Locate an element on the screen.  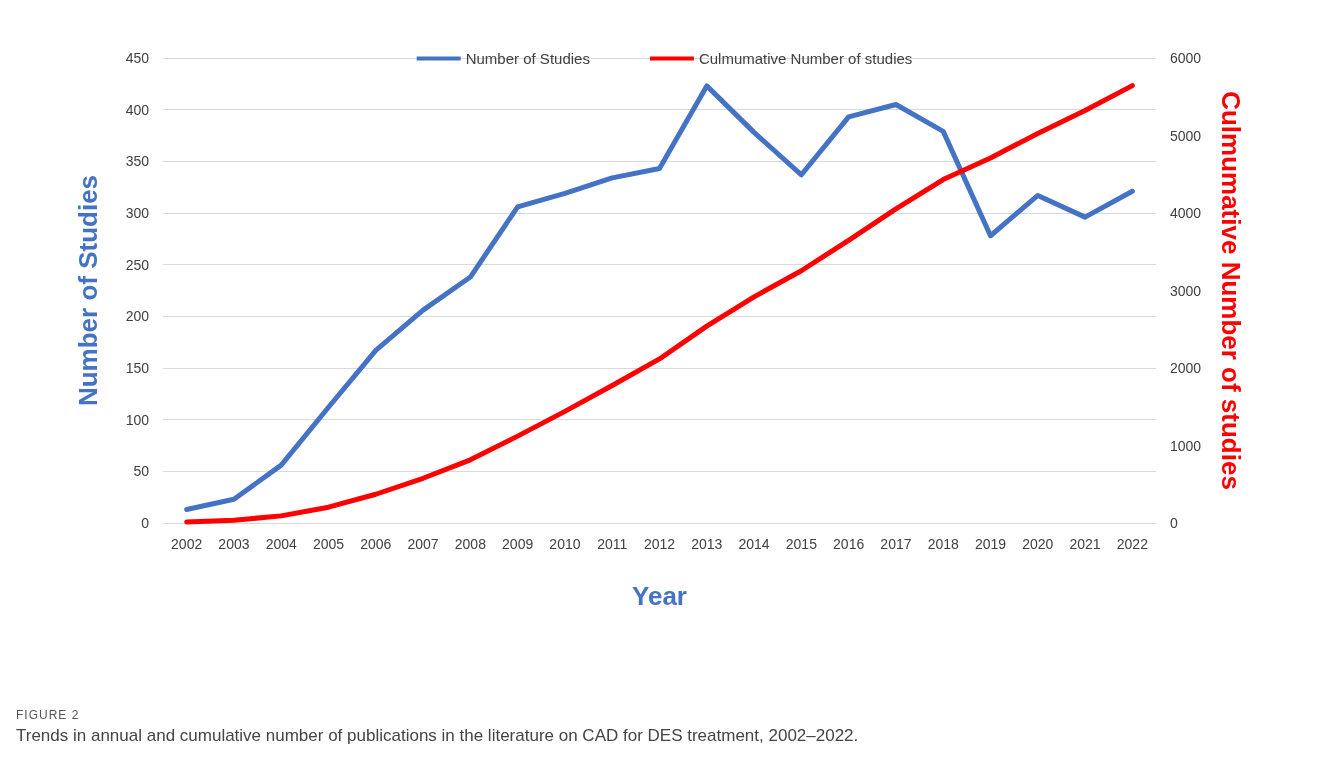
y-tick-label: 200 is located at coordinates (137, 316).